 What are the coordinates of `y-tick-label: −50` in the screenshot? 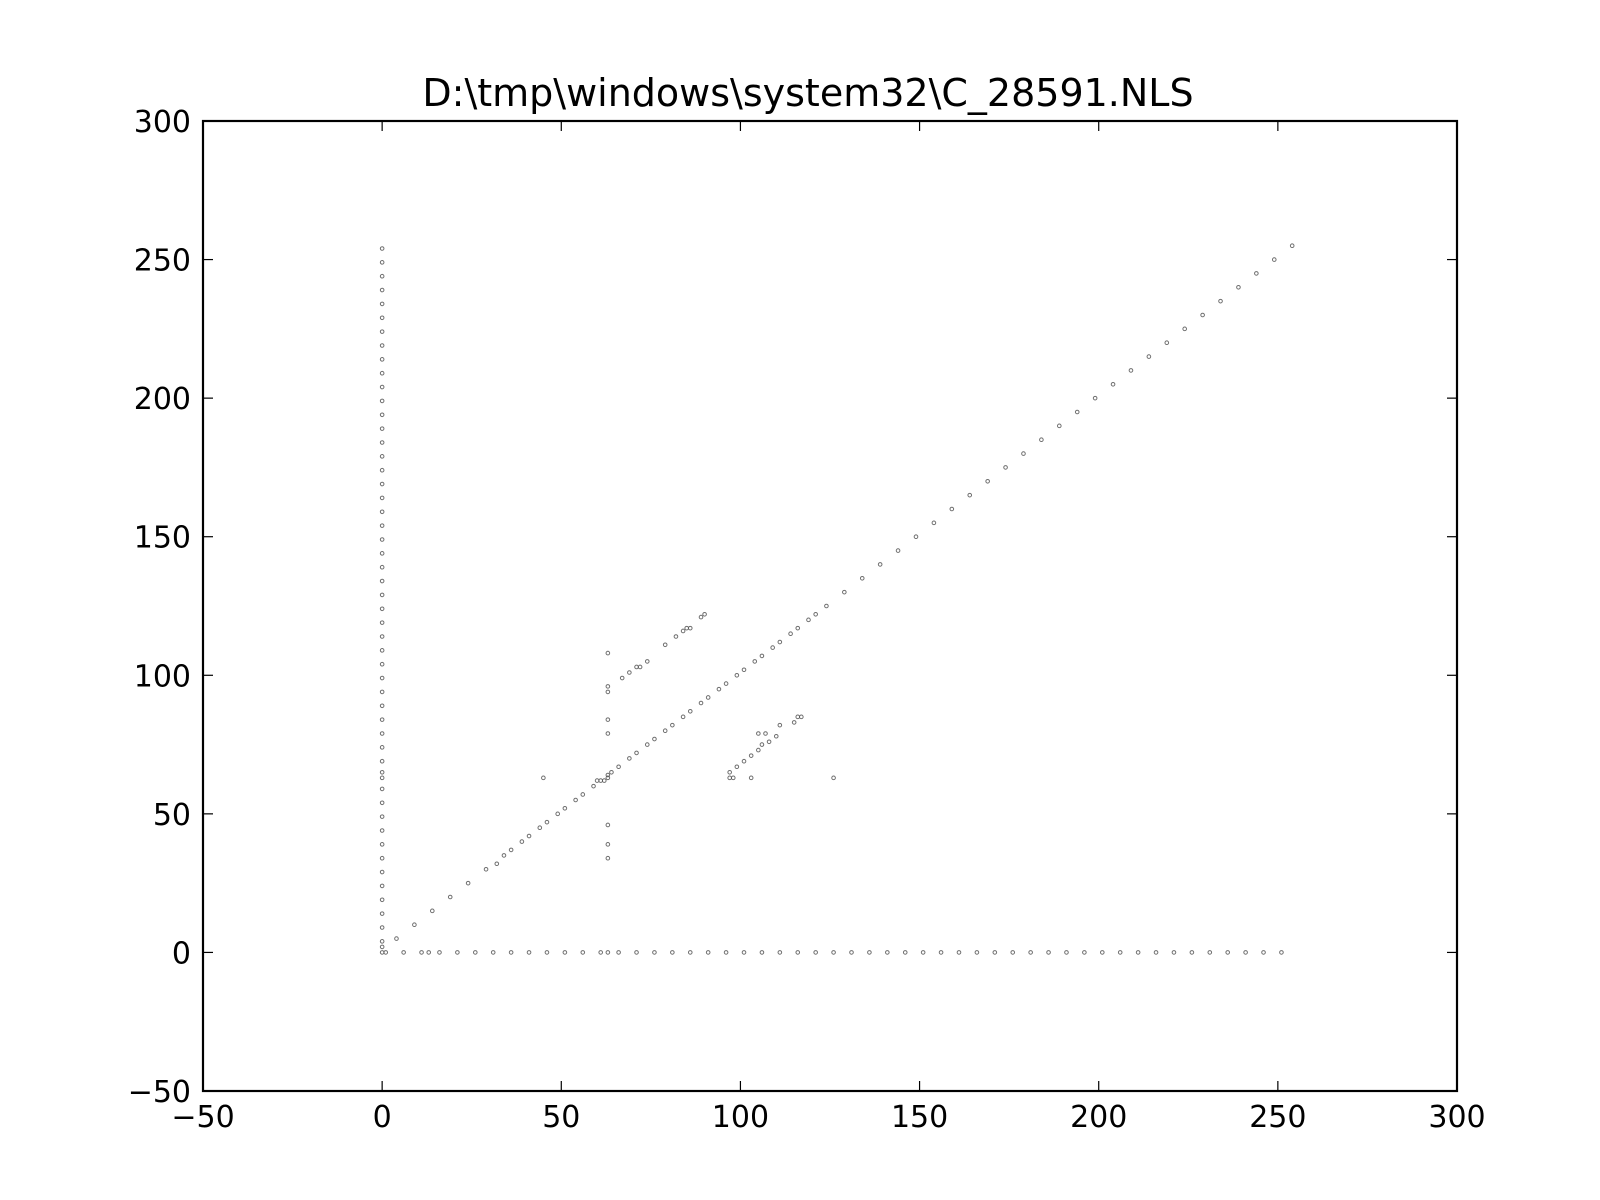 It's located at (159, 1092).